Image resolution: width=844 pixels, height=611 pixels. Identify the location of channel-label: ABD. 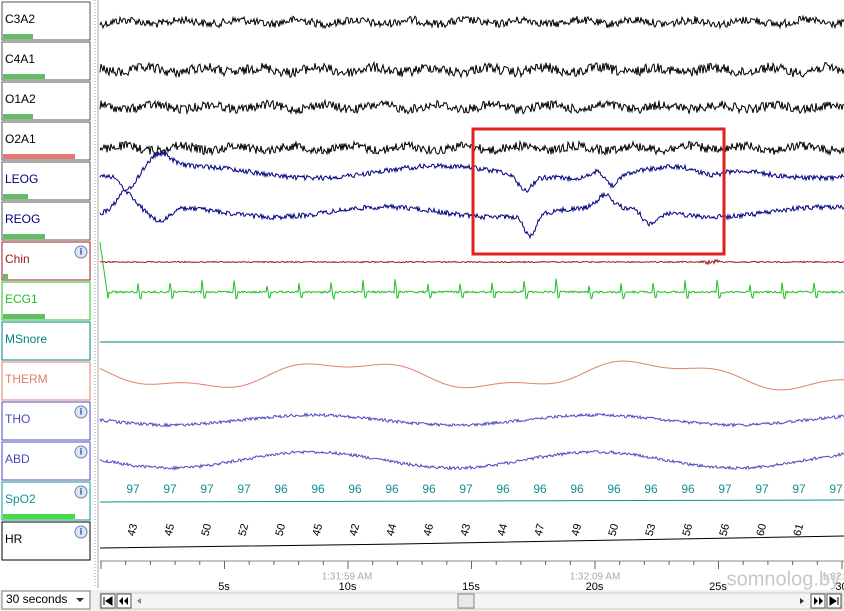
(17, 459).